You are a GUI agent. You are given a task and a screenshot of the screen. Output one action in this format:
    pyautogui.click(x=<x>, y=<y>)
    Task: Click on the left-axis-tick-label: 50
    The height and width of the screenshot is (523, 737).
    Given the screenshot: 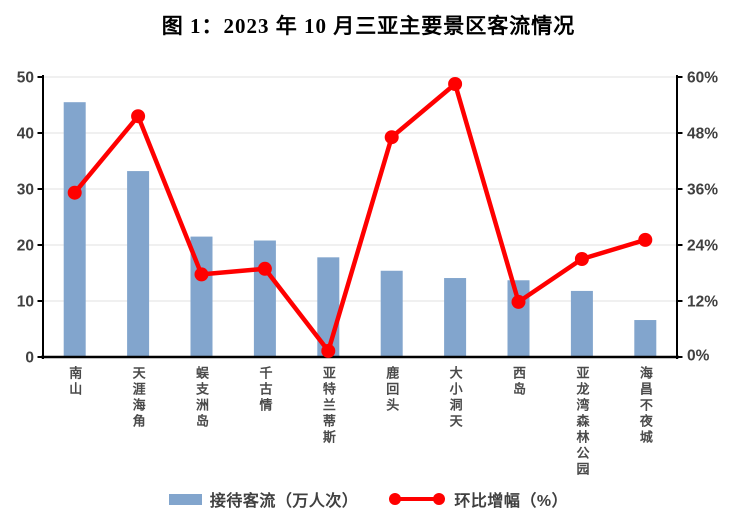 What is the action you would take?
    pyautogui.click(x=25, y=78)
    